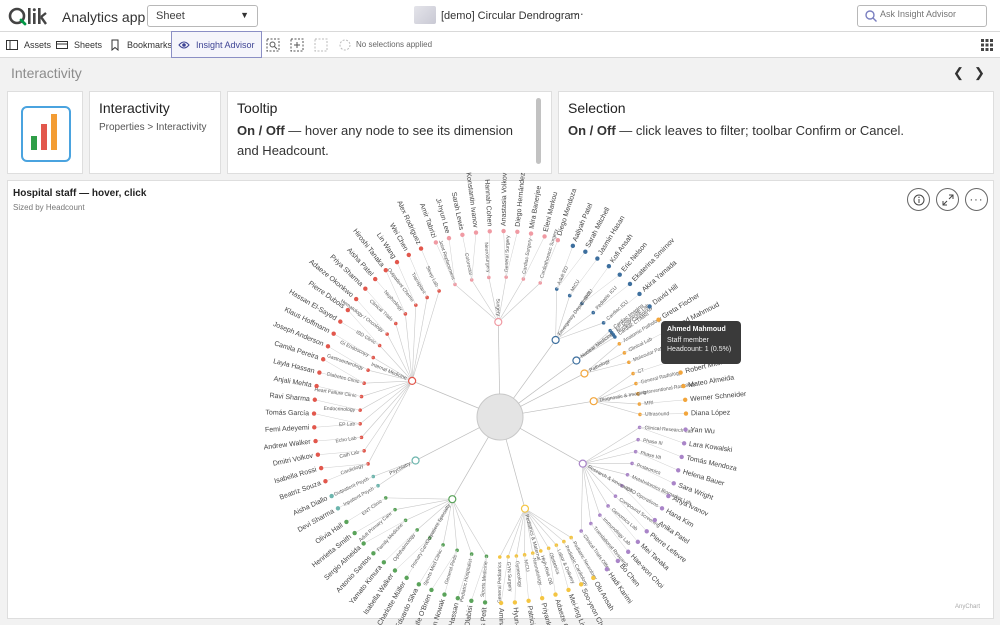 This screenshot has width=1000, height=625. I want to click on qlik-logo, so click(29, 16).